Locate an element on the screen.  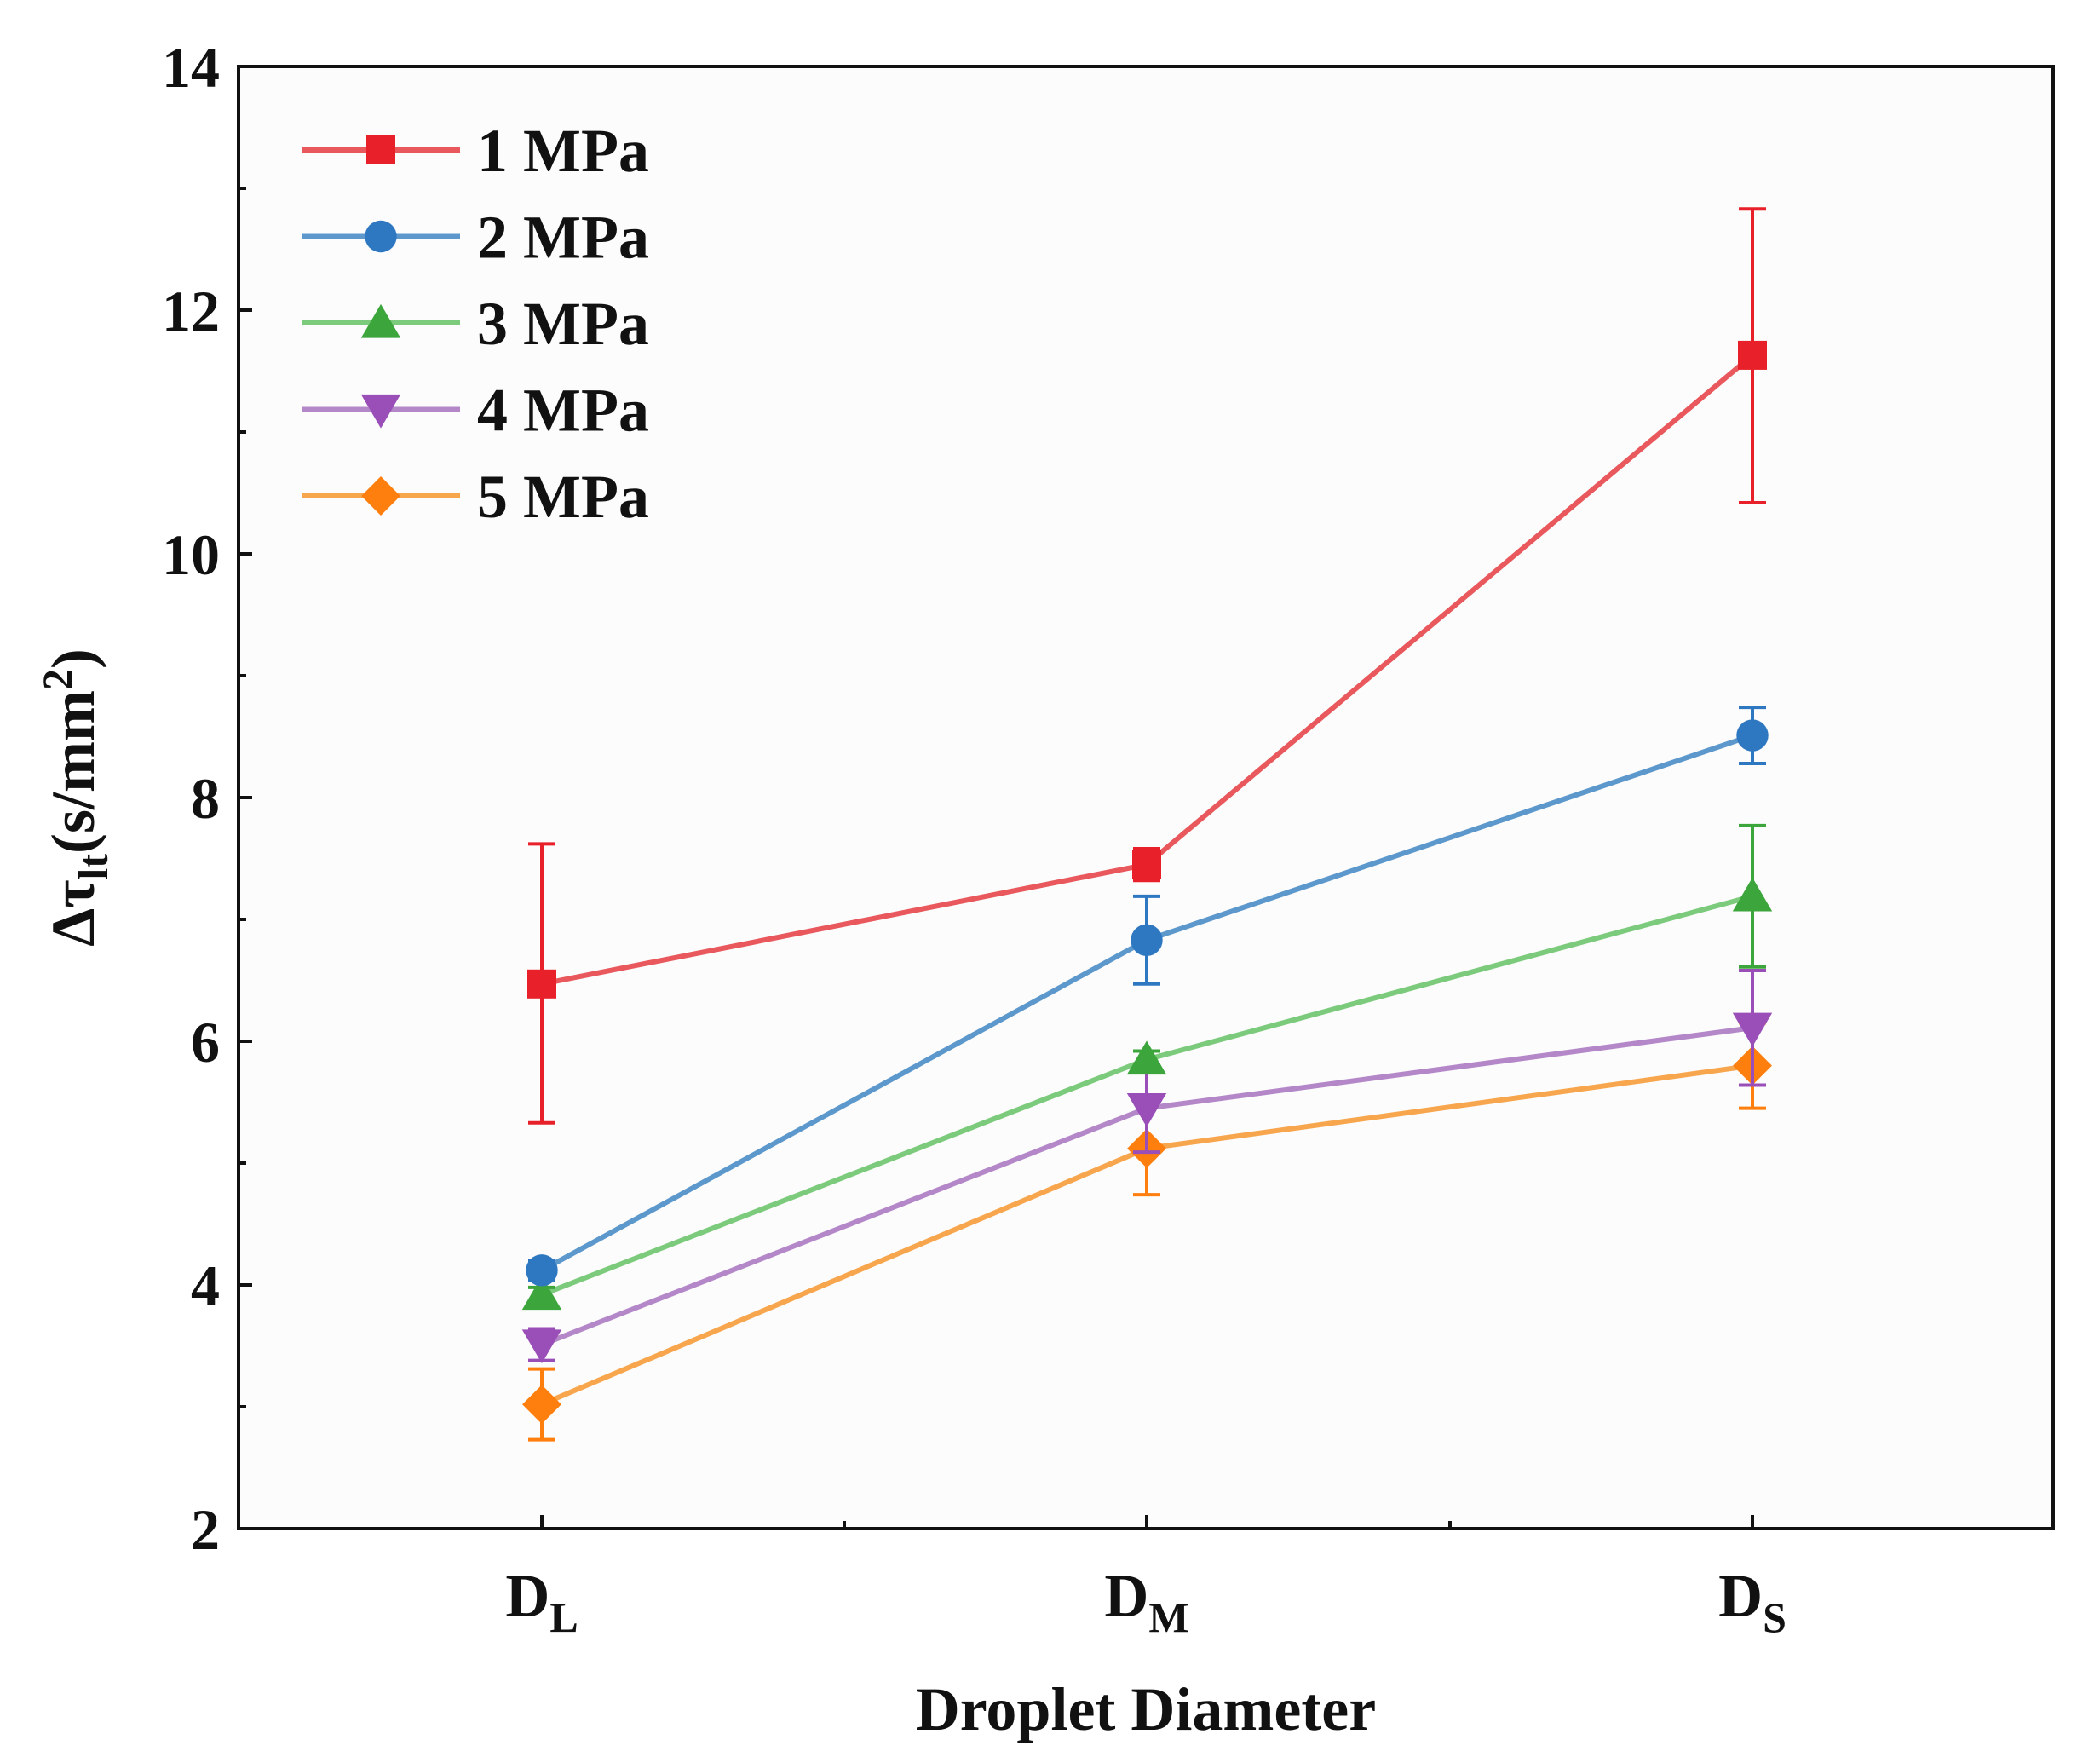
legend-label: 4 MPa is located at coordinates (563, 411).